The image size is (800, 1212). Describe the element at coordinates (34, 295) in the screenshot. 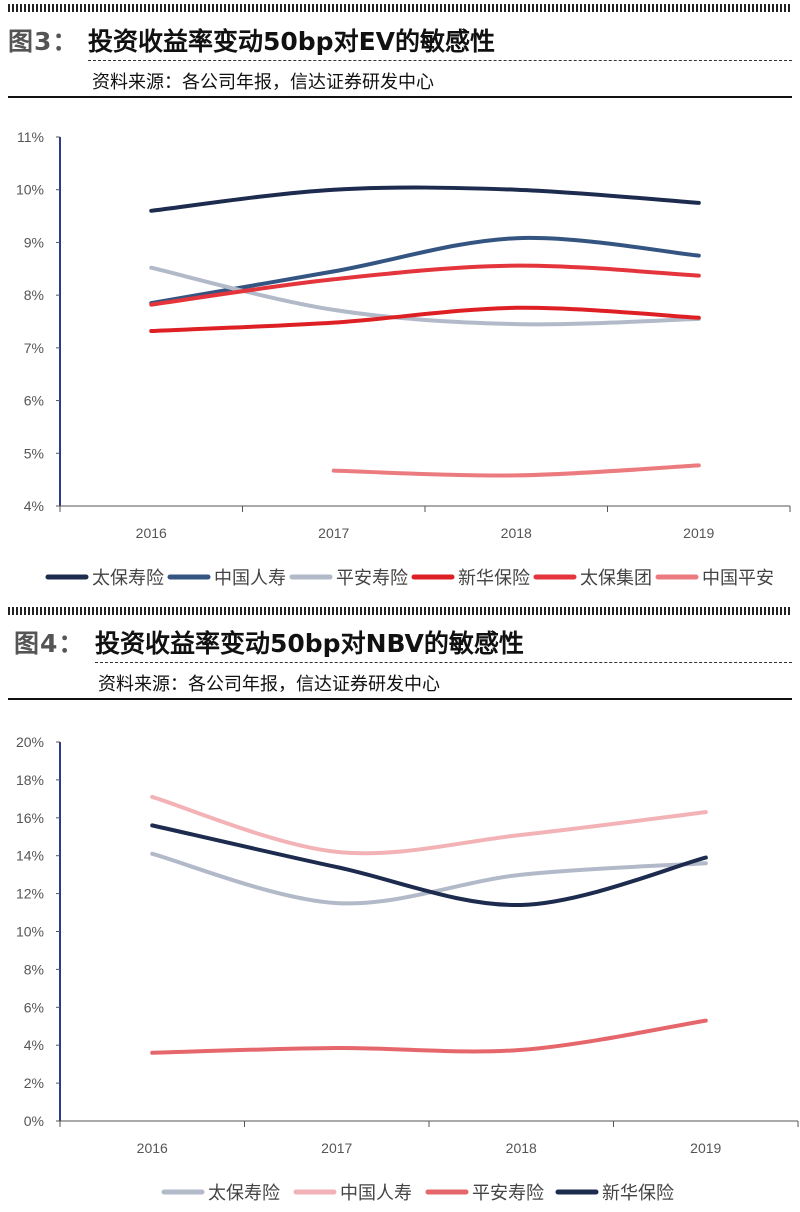

I see `ev-chart-y-tick-label: 8%` at that location.